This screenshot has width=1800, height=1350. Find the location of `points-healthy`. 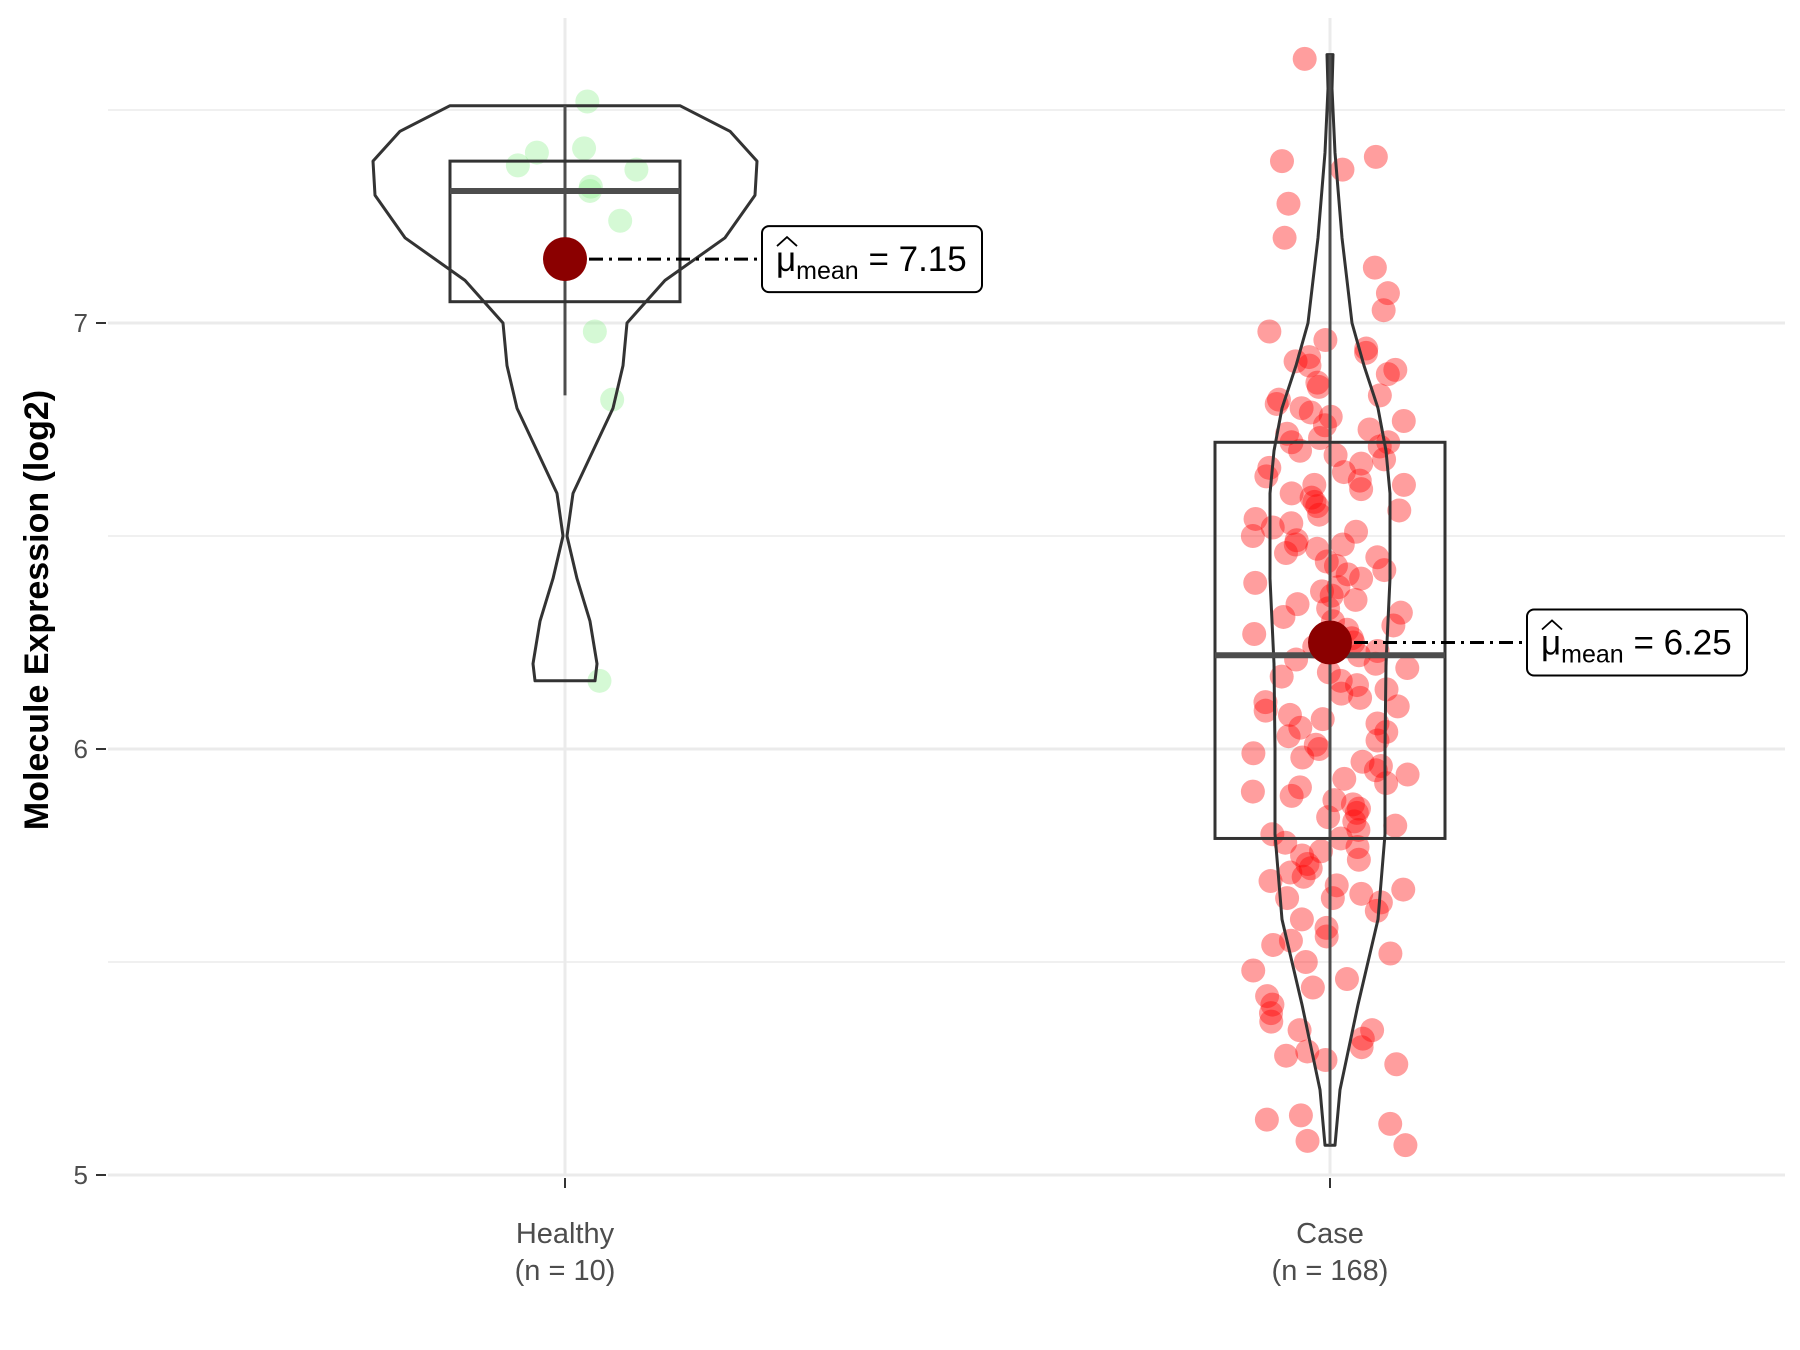

points-healthy is located at coordinates (577, 391).